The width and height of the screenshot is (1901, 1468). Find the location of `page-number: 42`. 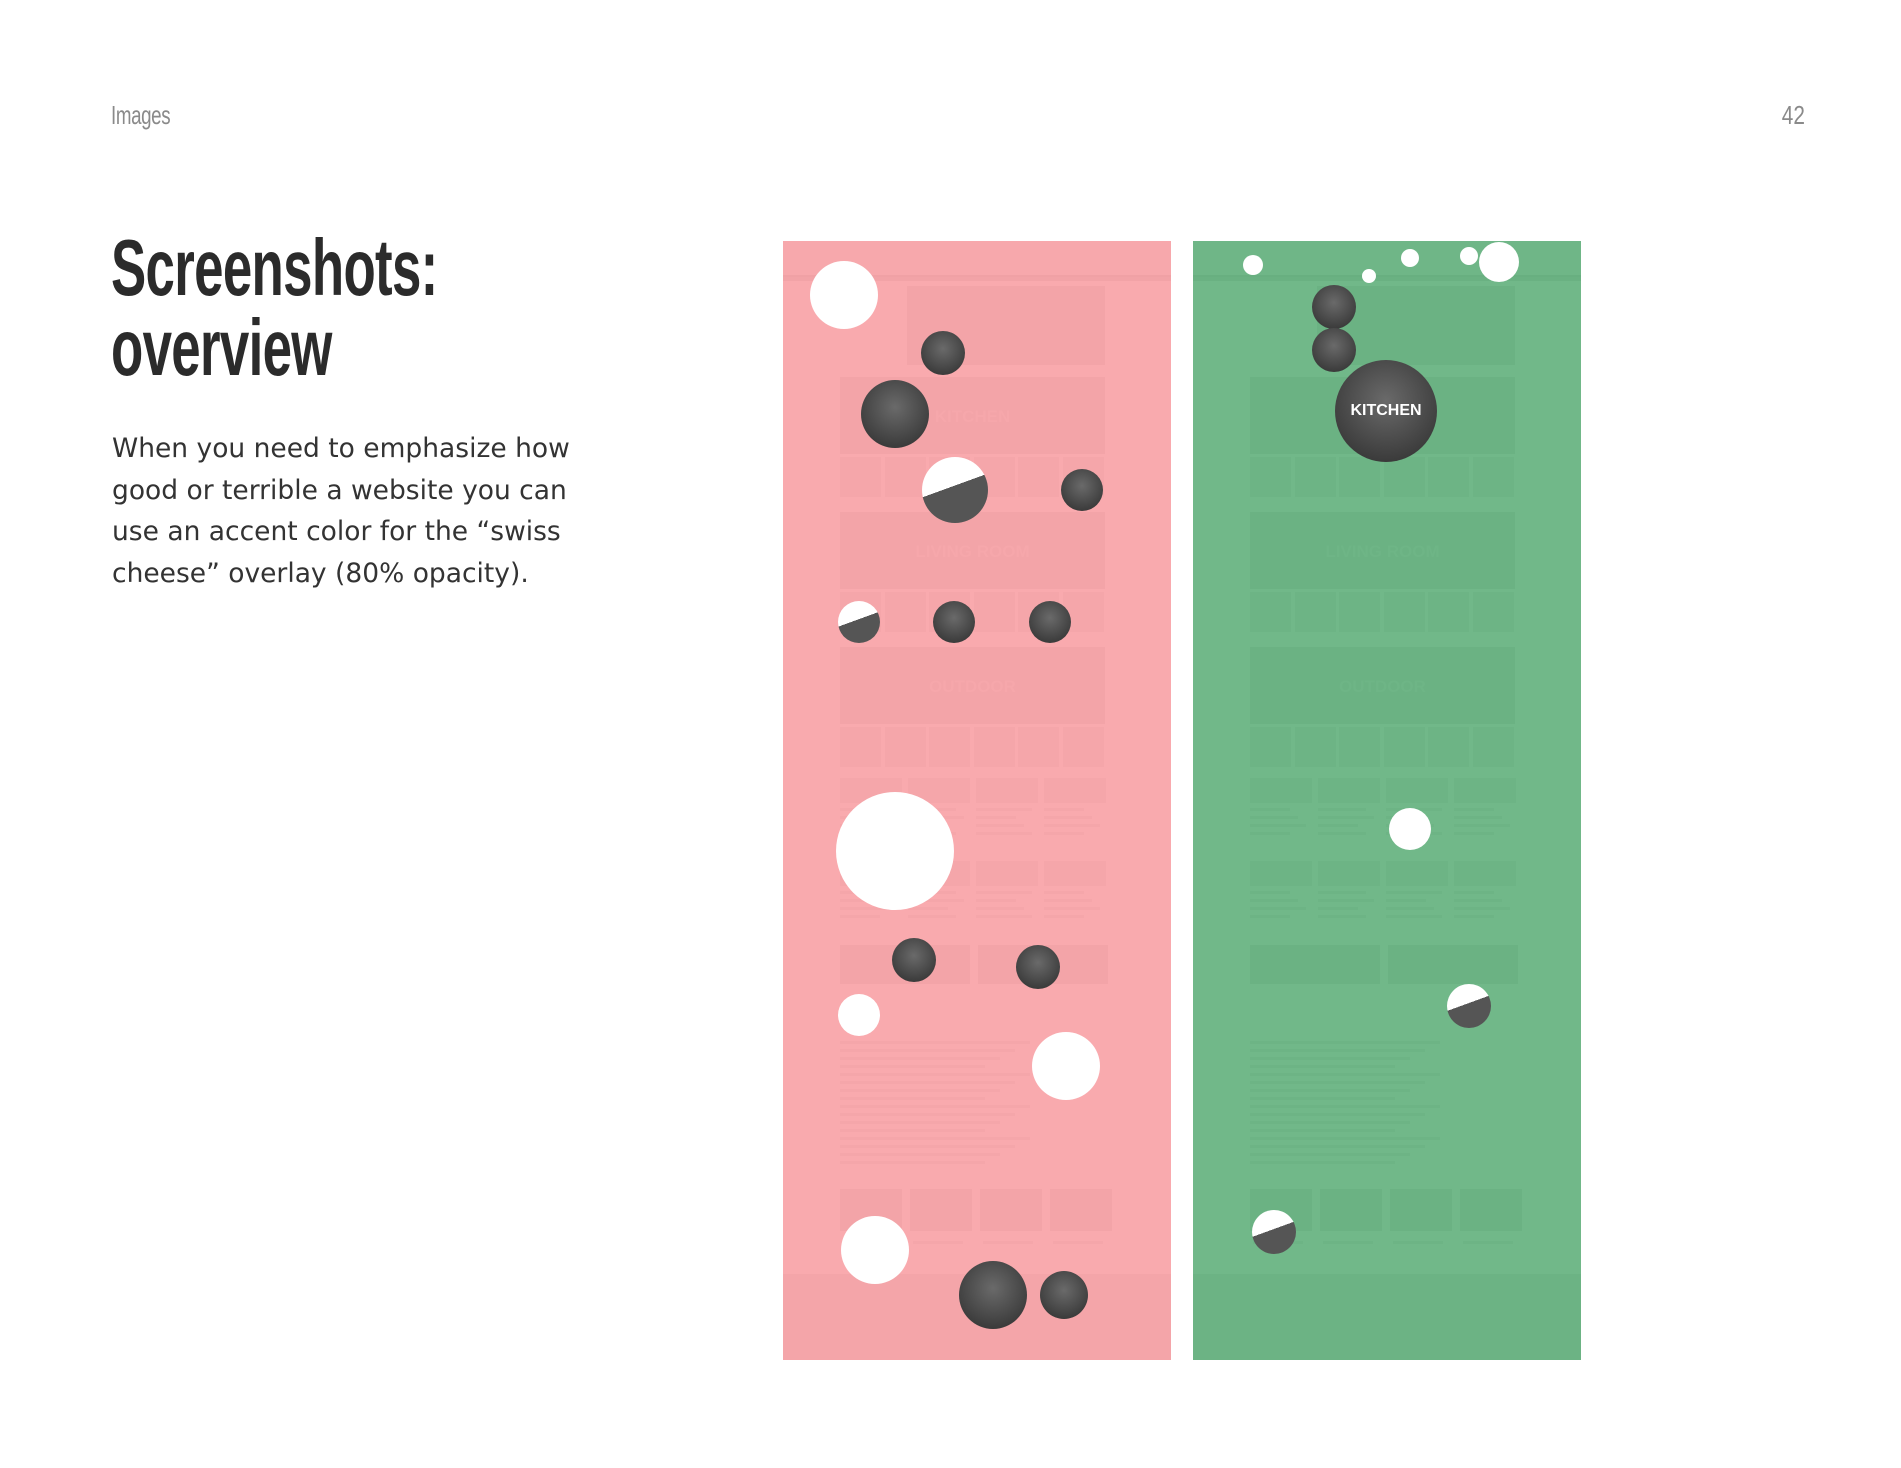

page-number: 42 is located at coordinates (1793, 115).